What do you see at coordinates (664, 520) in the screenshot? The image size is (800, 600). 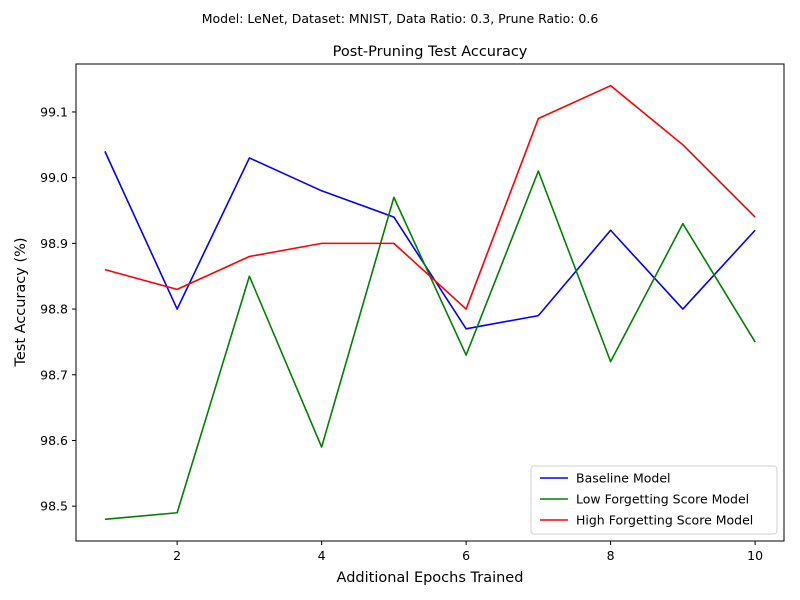 I see `legend-label-2: High Forgetting Score Model` at bounding box center [664, 520].